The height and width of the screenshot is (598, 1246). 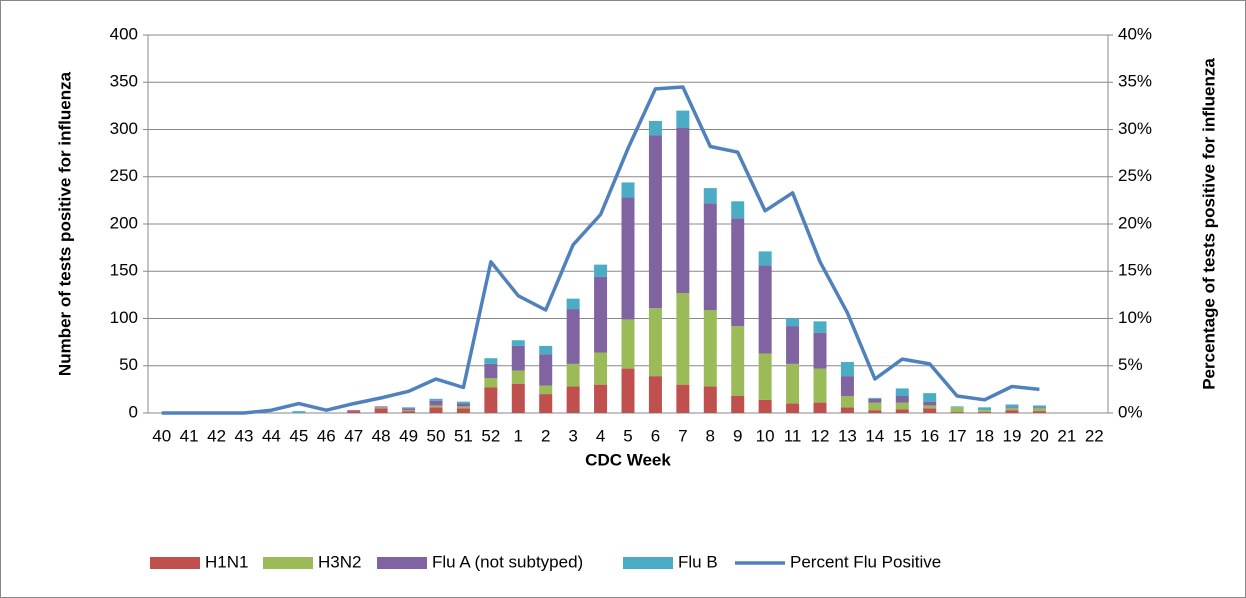 What do you see at coordinates (545, 435) in the screenshot?
I see `x-tick-label: 2` at bounding box center [545, 435].